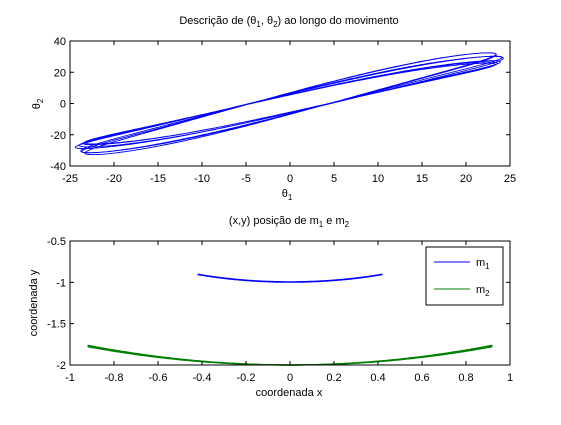 The image size is (561, 425). Describe the element at coordinates (56, 325) in the screenshot. I see `bottom-ytick-label: -1.5` at that location.